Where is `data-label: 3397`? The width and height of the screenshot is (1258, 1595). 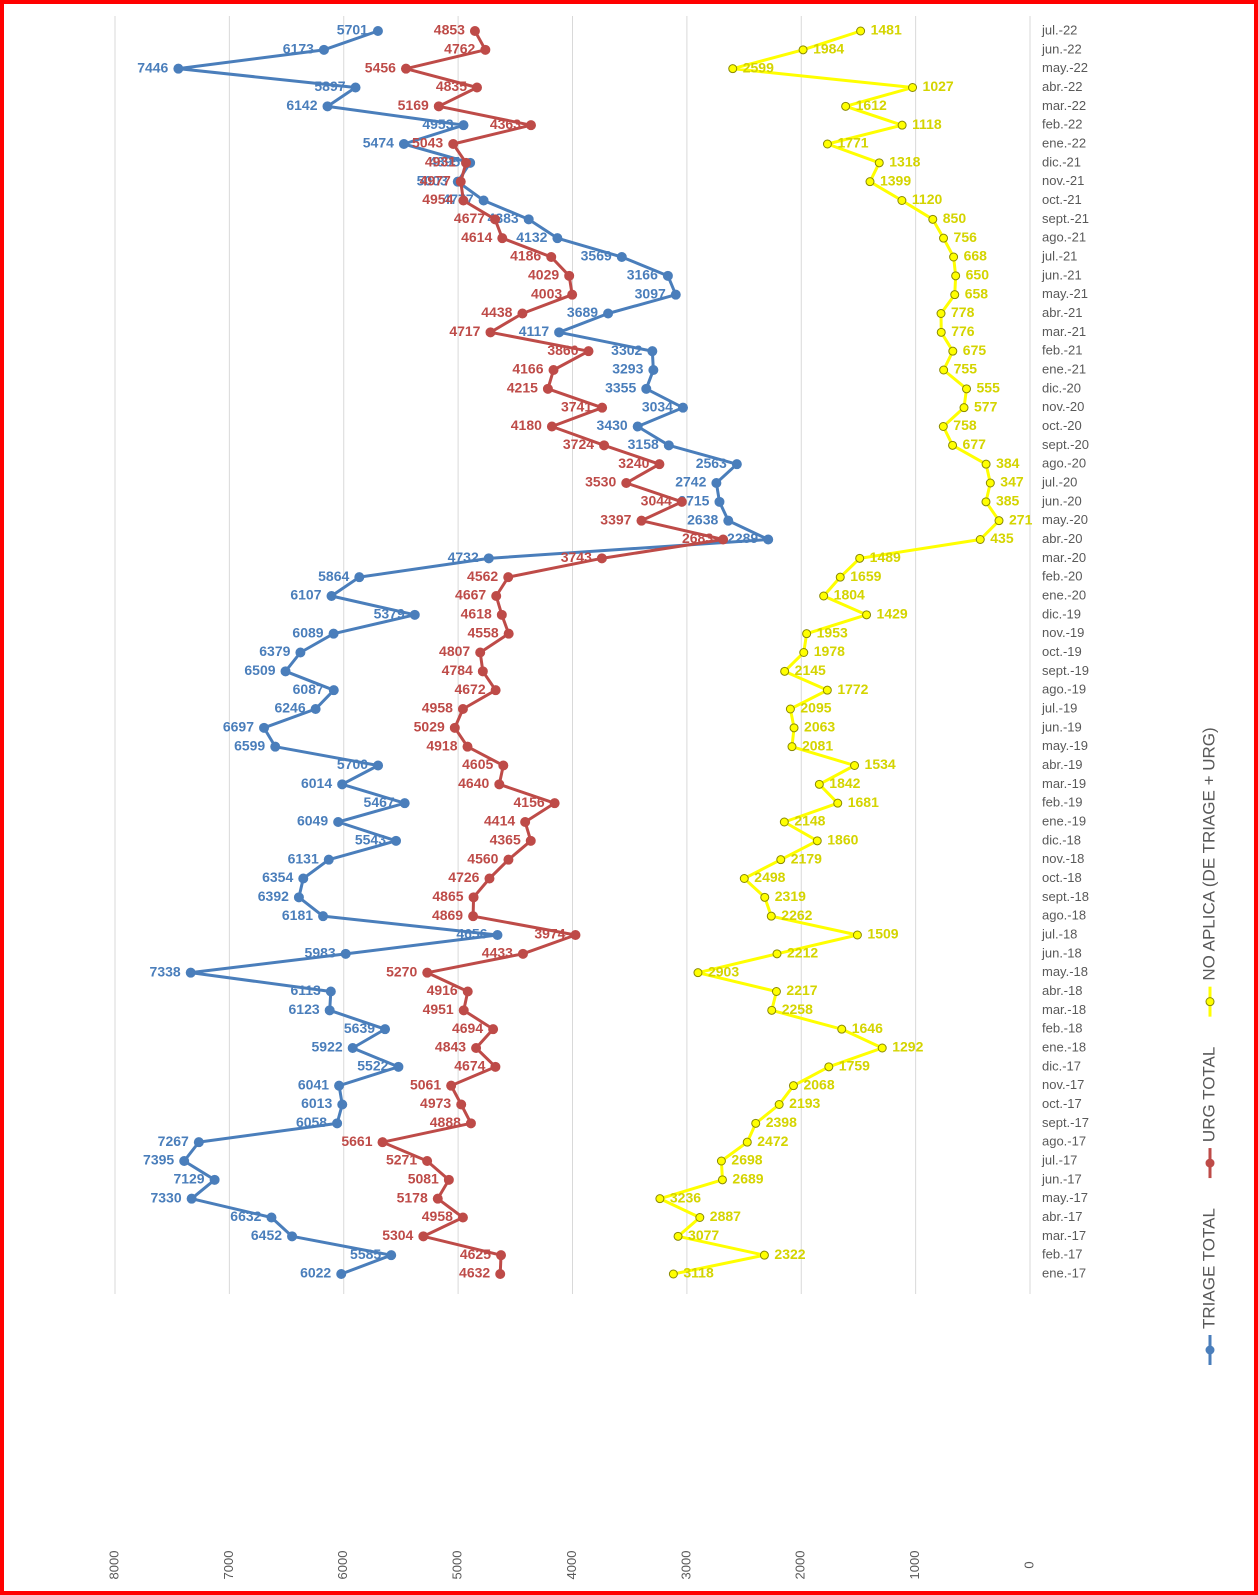
data-label: 3397 is located at coordinates (615, 519).